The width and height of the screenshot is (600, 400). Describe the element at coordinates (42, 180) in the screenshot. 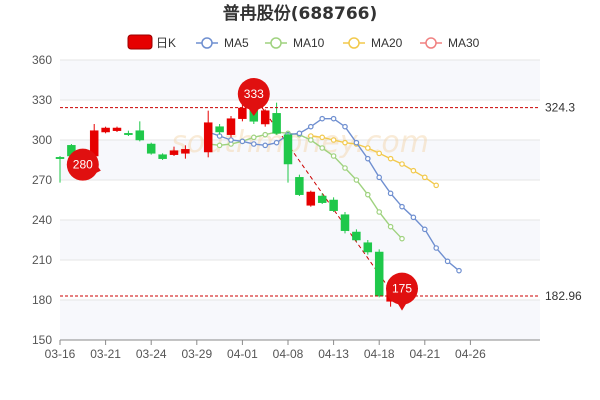

I see `y-tick-label: 270` at that location.